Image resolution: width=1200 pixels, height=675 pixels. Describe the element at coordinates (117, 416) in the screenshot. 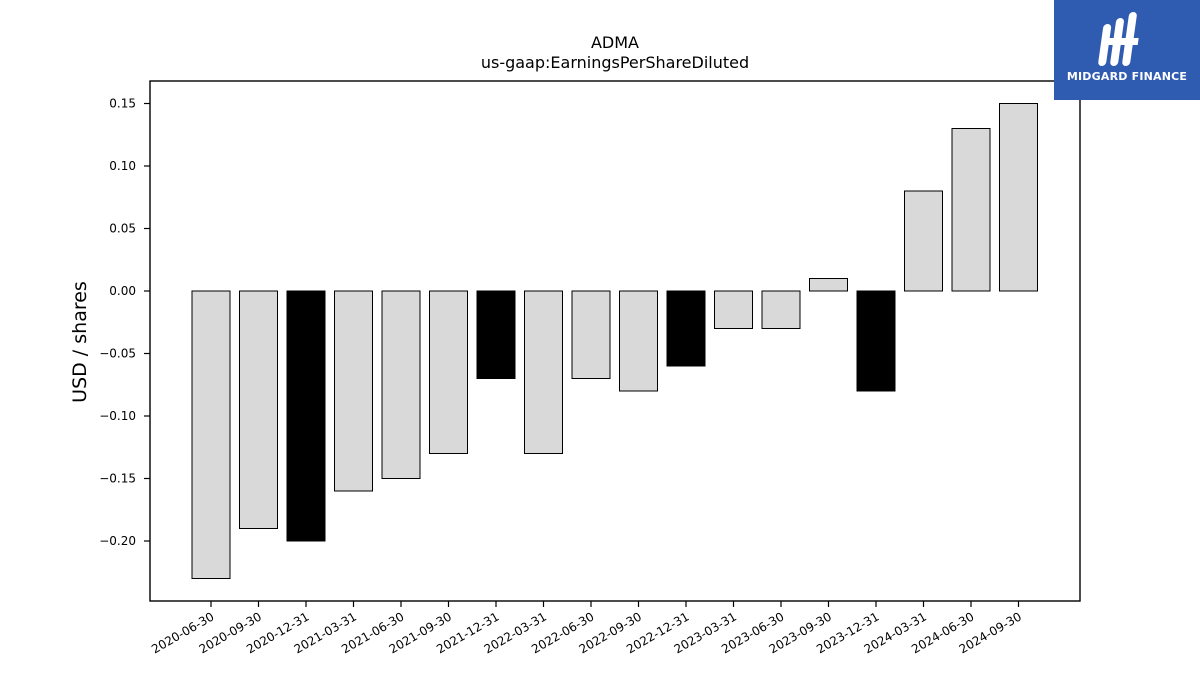

I see `y-tick-label: −0.10` at that location.